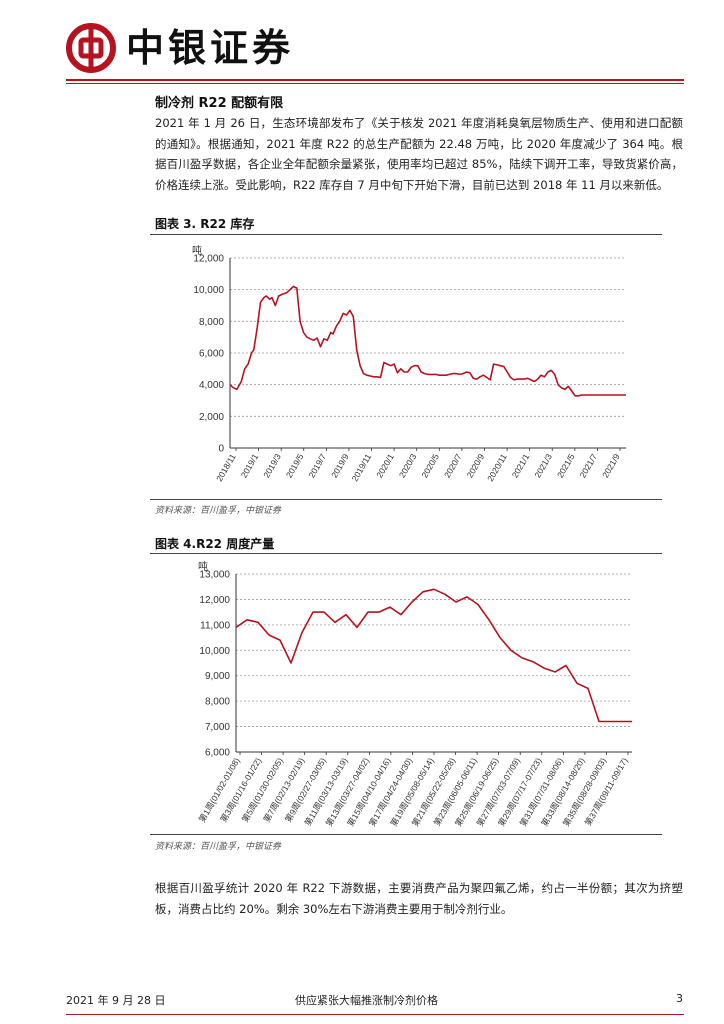  What do you see at coordinates (205, 224) in the screenshot?
I see `figure-3-title: 图表 3. R22 库存` at bounding box center [205, 224].